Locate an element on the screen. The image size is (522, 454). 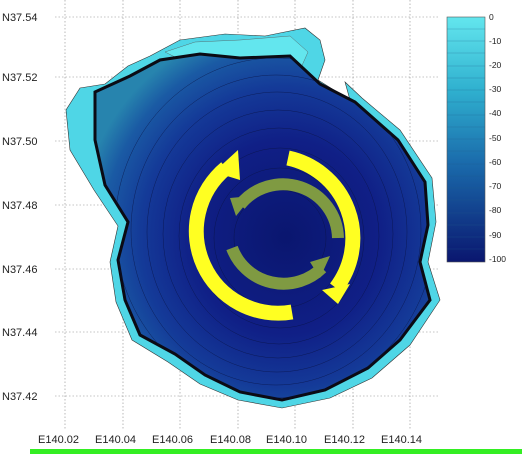
lon-label: E140.08 is located at coordinates (230, 440).